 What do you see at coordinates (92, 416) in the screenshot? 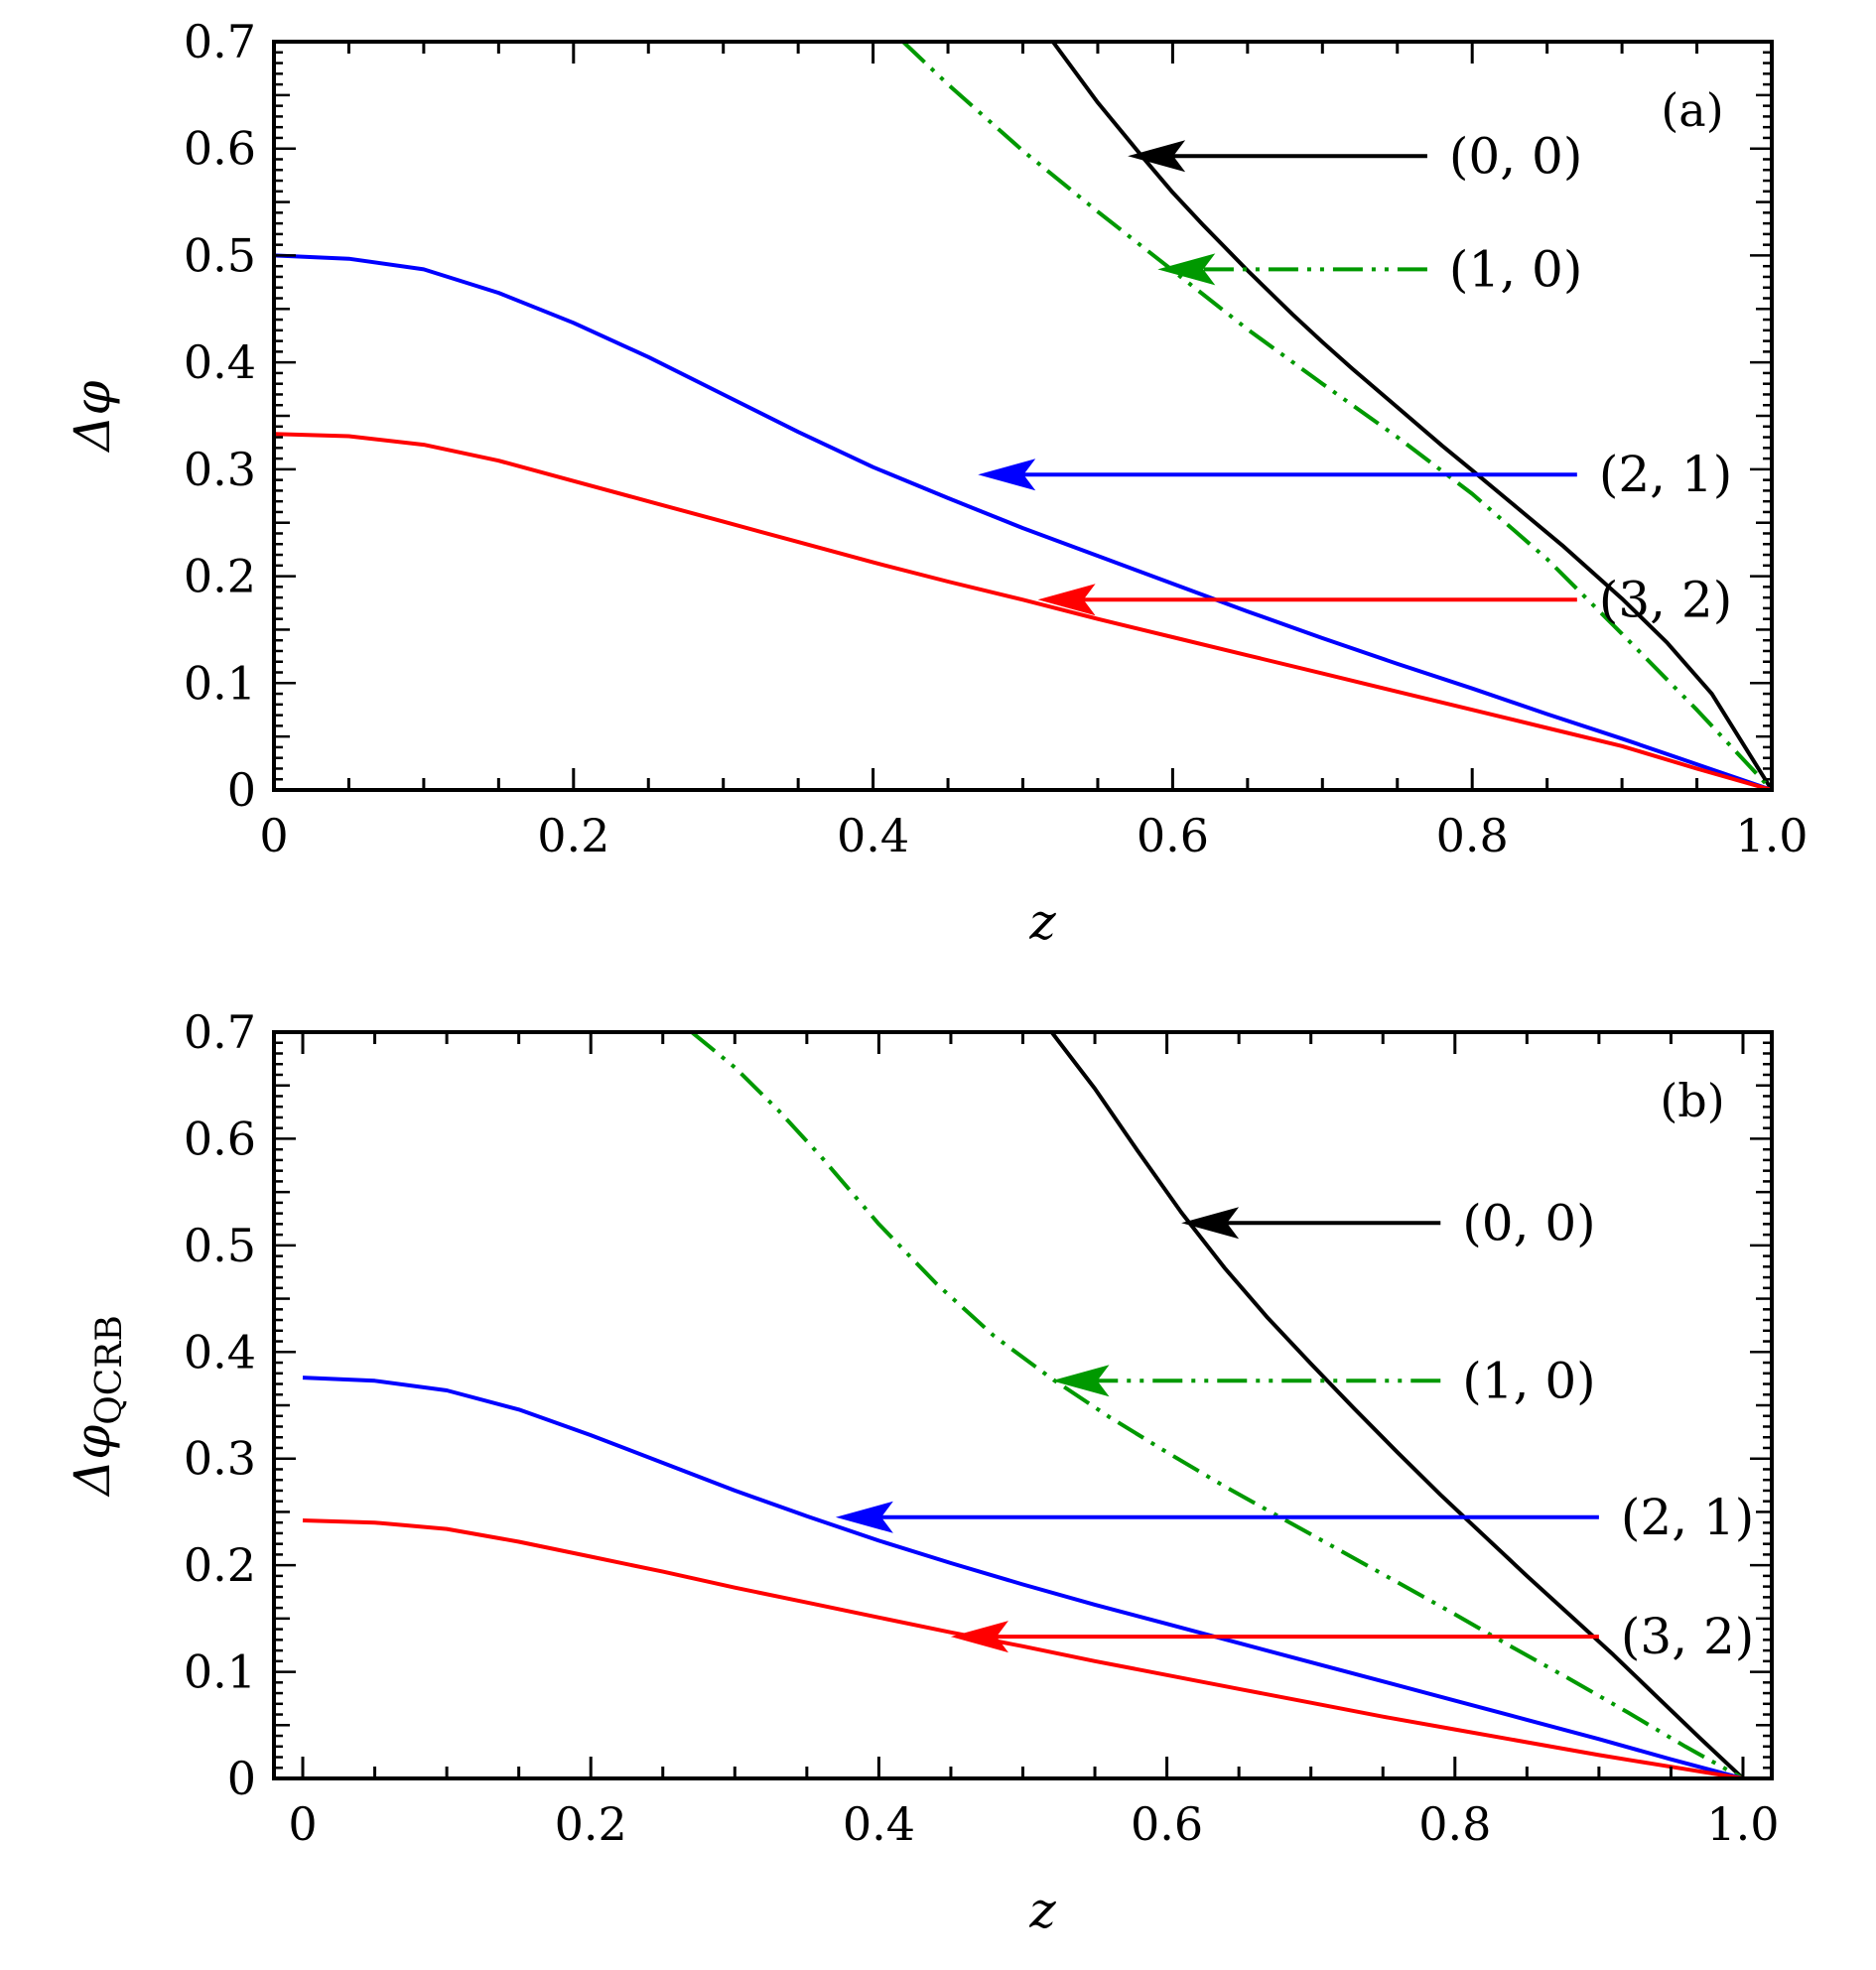
I see `y-axis-label: Δφ` at bounding box center [92, 416].